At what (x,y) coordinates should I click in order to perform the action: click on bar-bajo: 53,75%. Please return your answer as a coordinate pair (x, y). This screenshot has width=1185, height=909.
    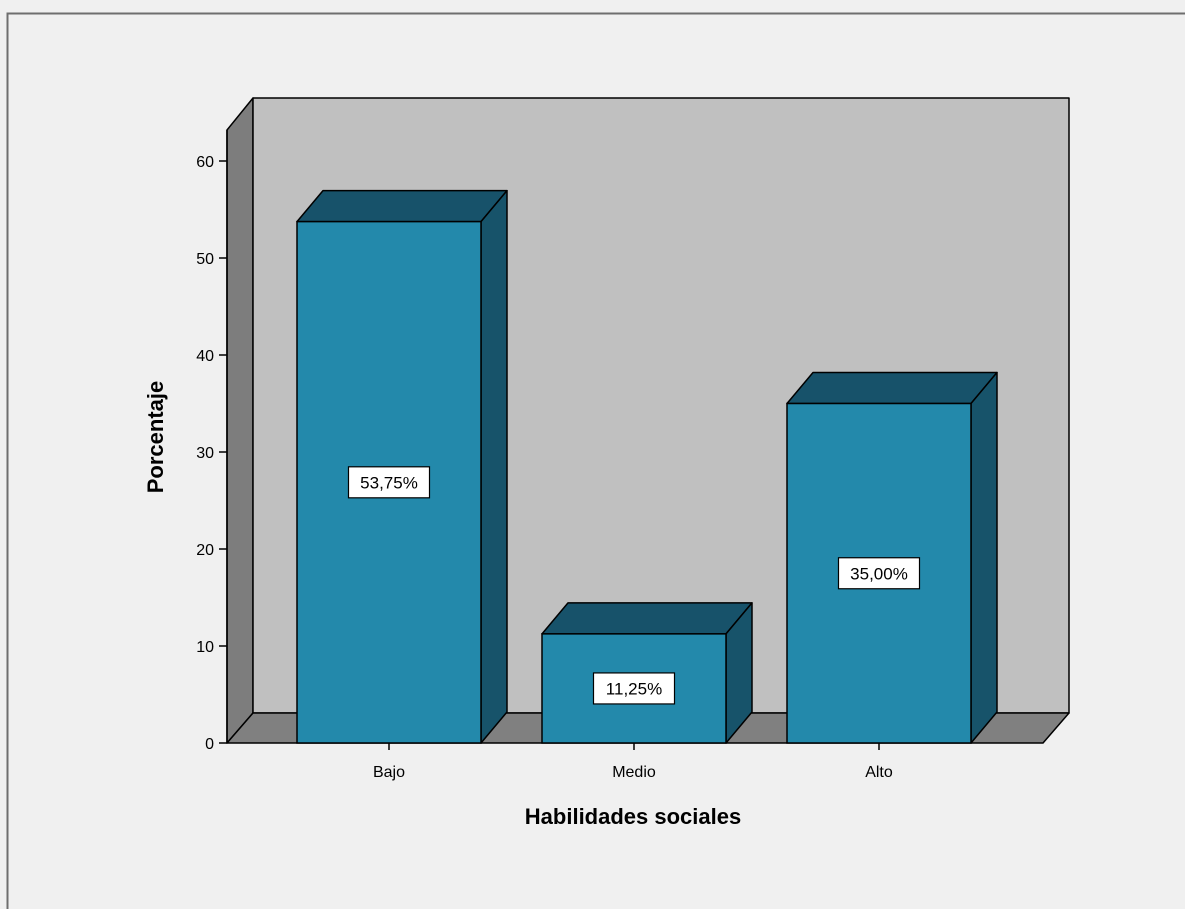
    Looking at the image, I should click on (402, 466).